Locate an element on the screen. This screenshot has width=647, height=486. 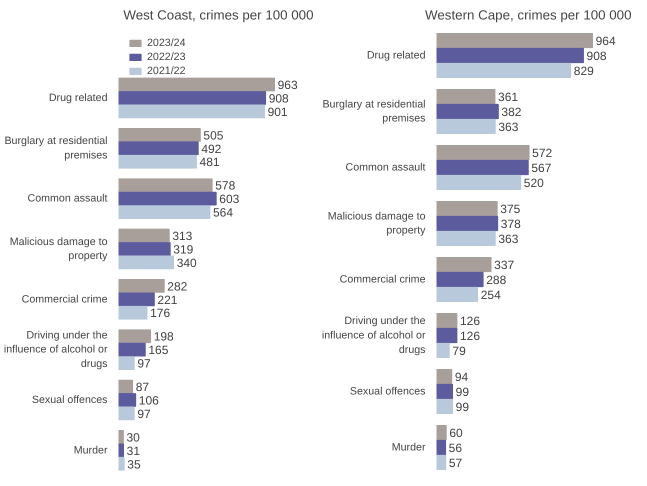
data-label: 313 is located at coordinates (182, 236).